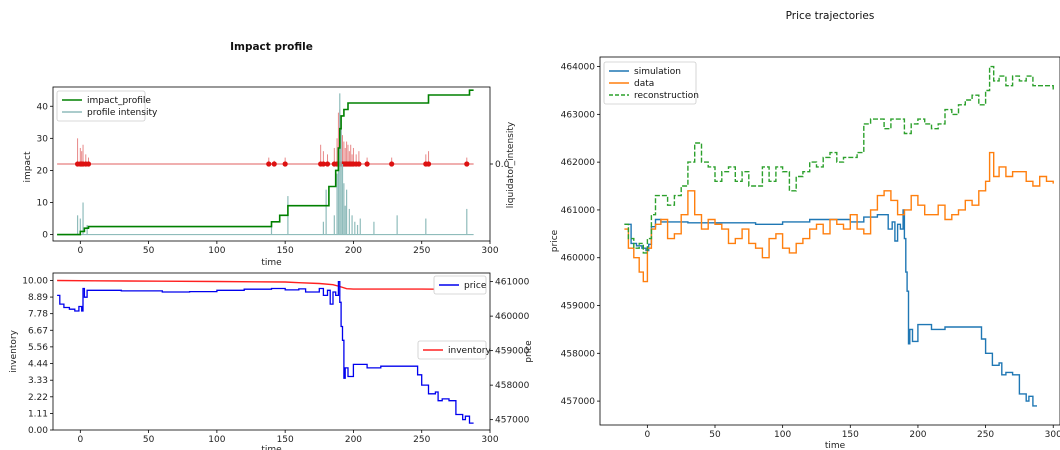 The image size is (1060, 450). What do you see at coordinates (421, 251) in the screenshot?
I see `panel1-x-tick-label: 250` at bounding box center [421, 251].